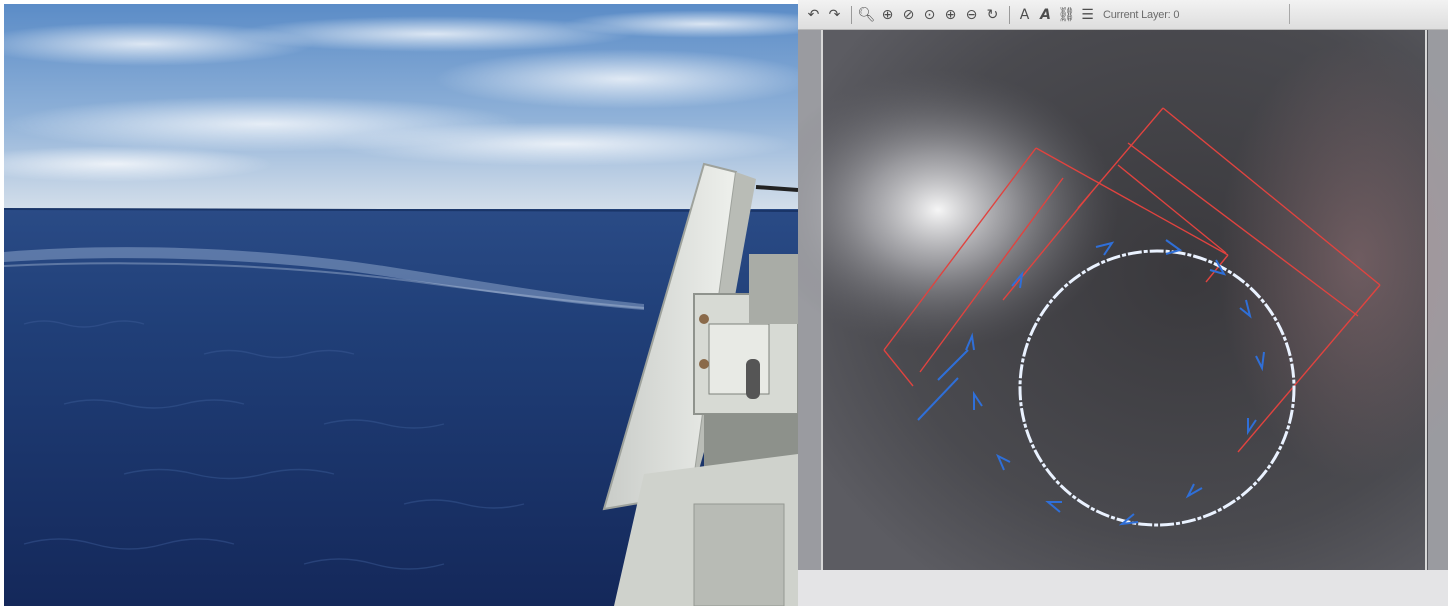 The width and height of the screenshot is (1448, 606). What do you see at coordinates (1087, 14) in the screenshot?
I see `layer-manager-icon: ☰` at bounding box center [1087, 14].